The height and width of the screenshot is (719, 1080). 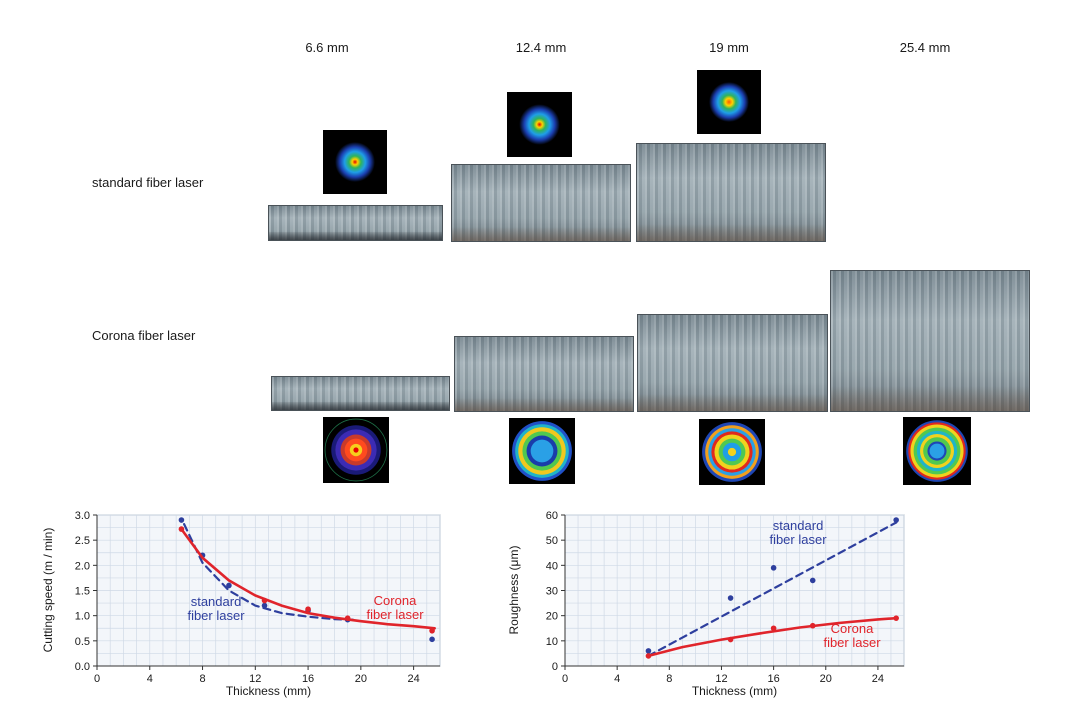 I want to click on roughness-y-tick-label: 10, so click(x=552, y=642).